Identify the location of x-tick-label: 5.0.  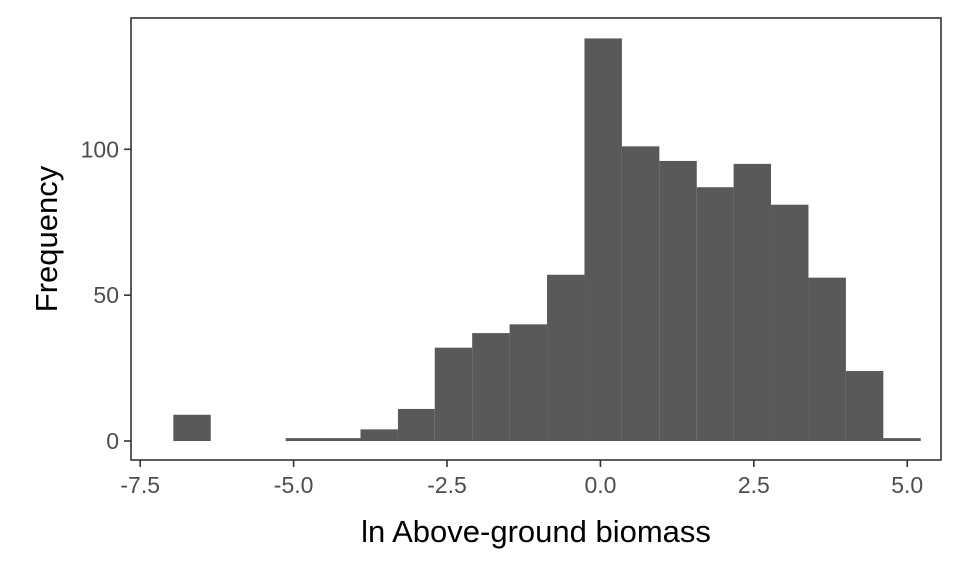
(907, 485).